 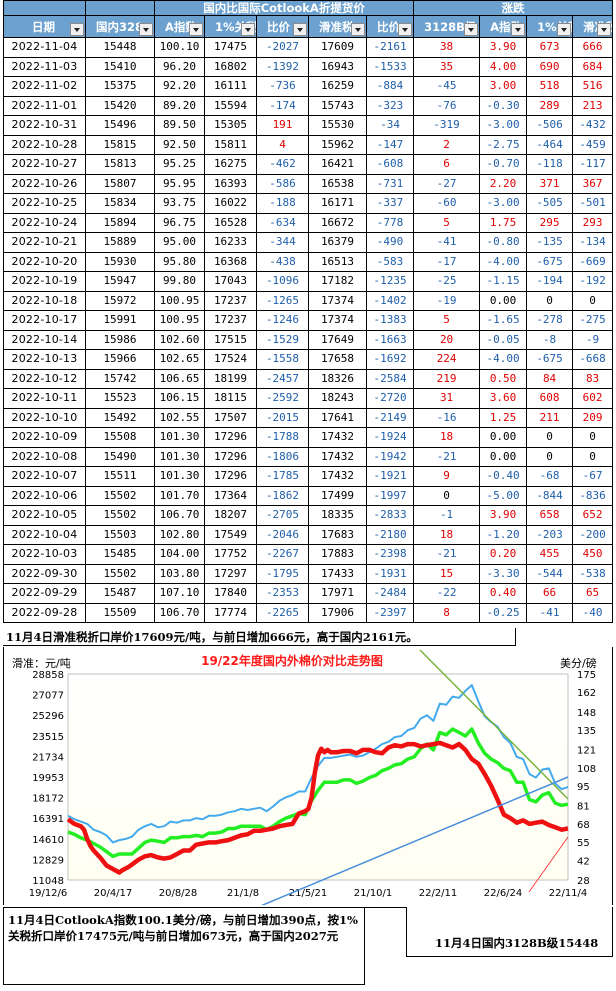 What do you see at coordinates (390, 456) in the screenshot?
I see `table-cell: -1942` at bounding box center [390, 456].